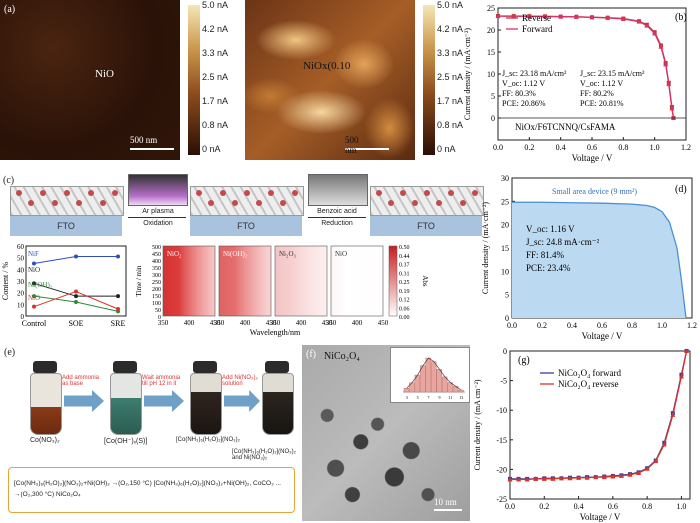  What do you see at coordinates (572, 325) in the screenshot?
I see `x-tick-label: 0.4` at bounding box center [572, 325].